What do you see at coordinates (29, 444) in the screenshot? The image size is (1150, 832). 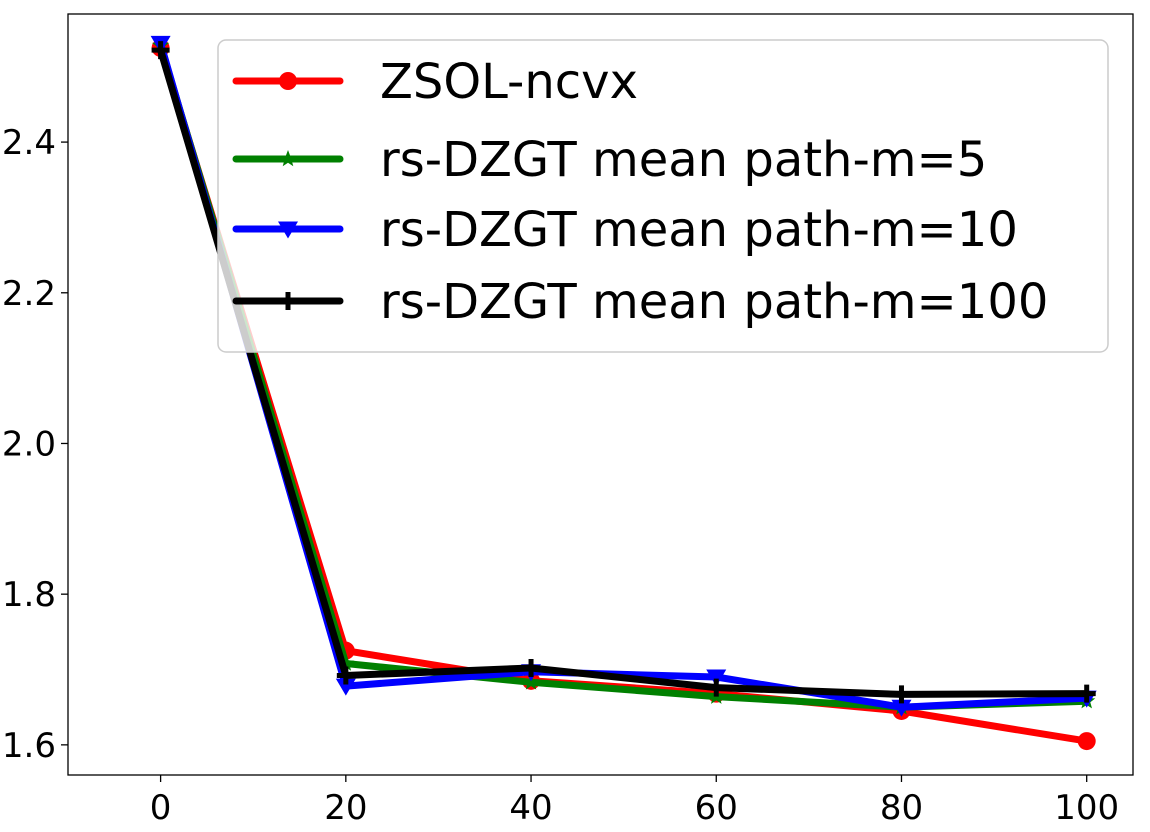 I see `y-tick-label: 2.0` at bounding box center [29, 444].